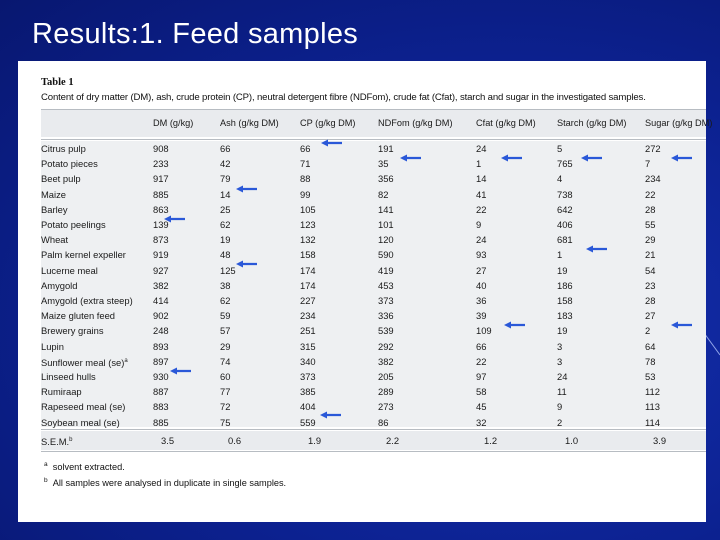  Describe the element at coordinates (161, 224) in the screenshot. I see `table-cell: 139` at that location.